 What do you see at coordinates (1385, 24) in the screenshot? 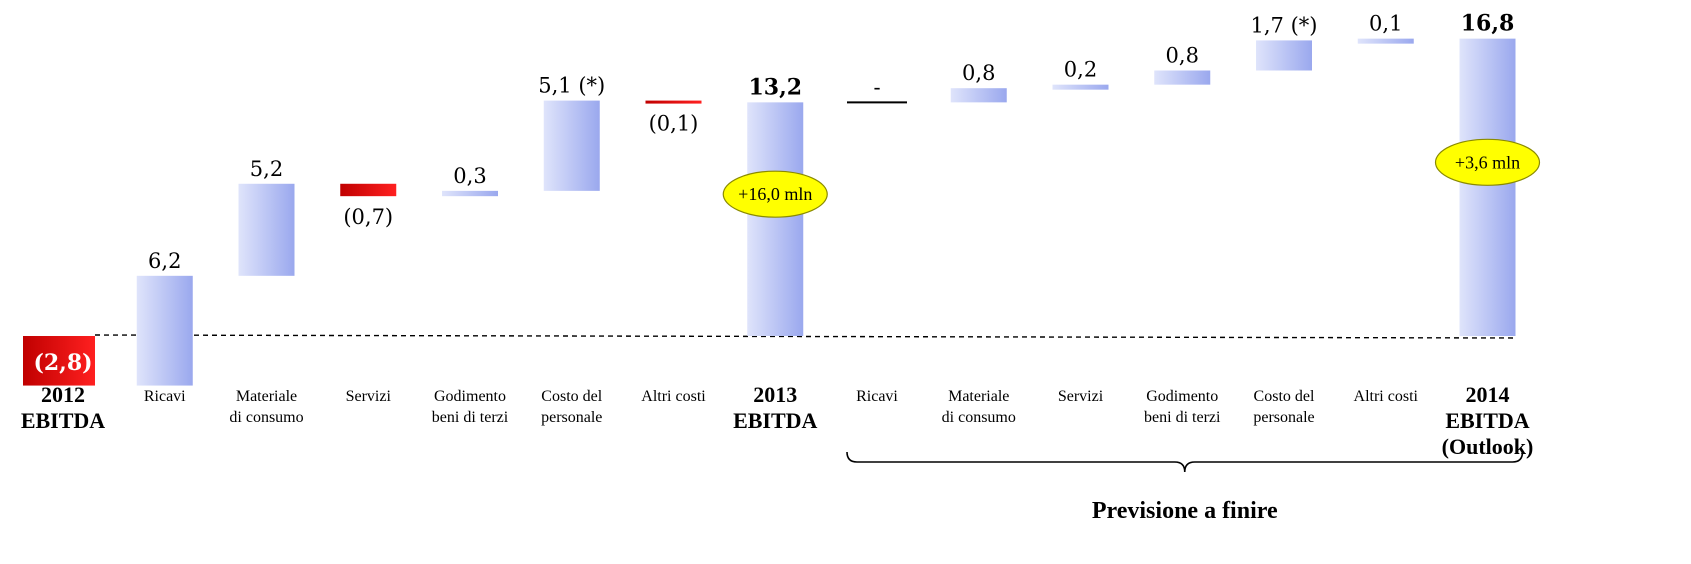
I see `data-label: 0,1` at bounding box center [1385, 24].